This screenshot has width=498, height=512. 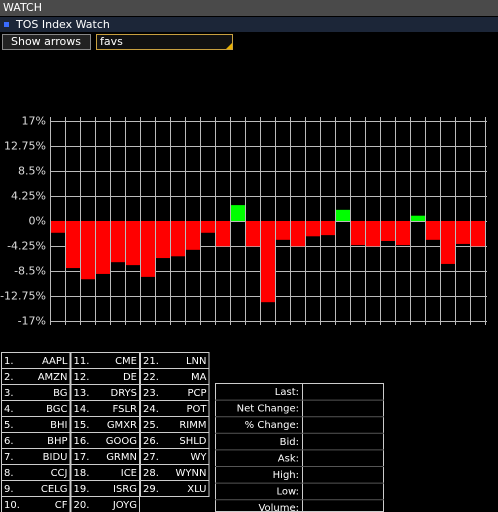 I want to click on list-number: 10., so click(x=12, y=505).